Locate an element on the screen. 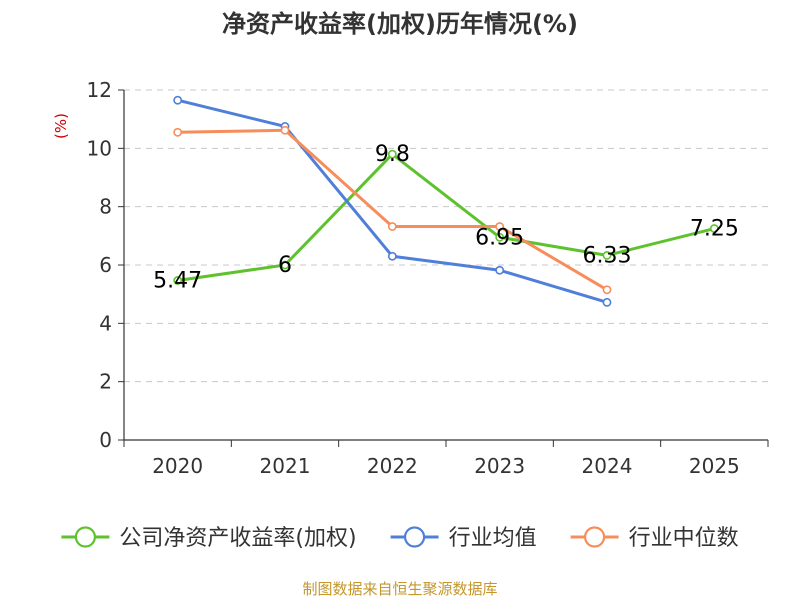 The width and height of the screenshot is (800, 604). y-tick-label: 12 is located at coordinates (99, 90).